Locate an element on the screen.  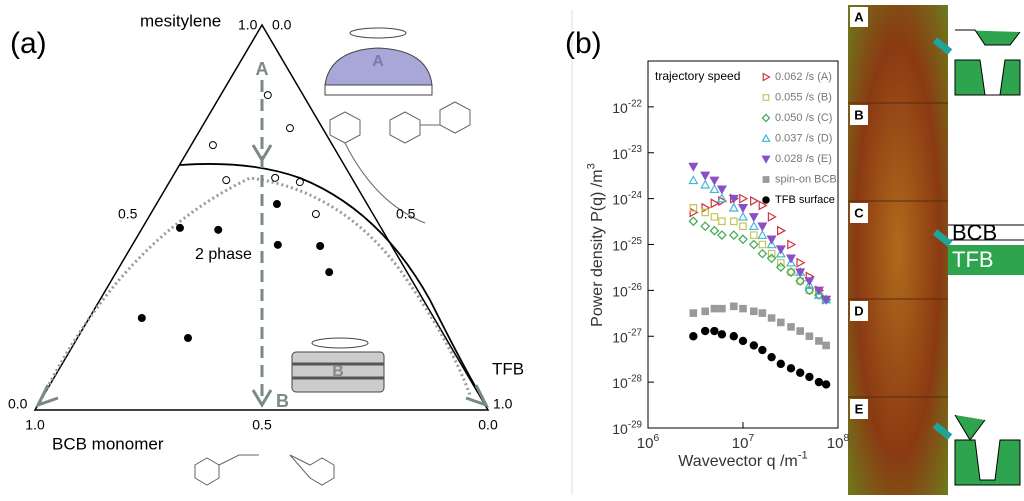
label: 2 phase is located at coordinates (223, 254).